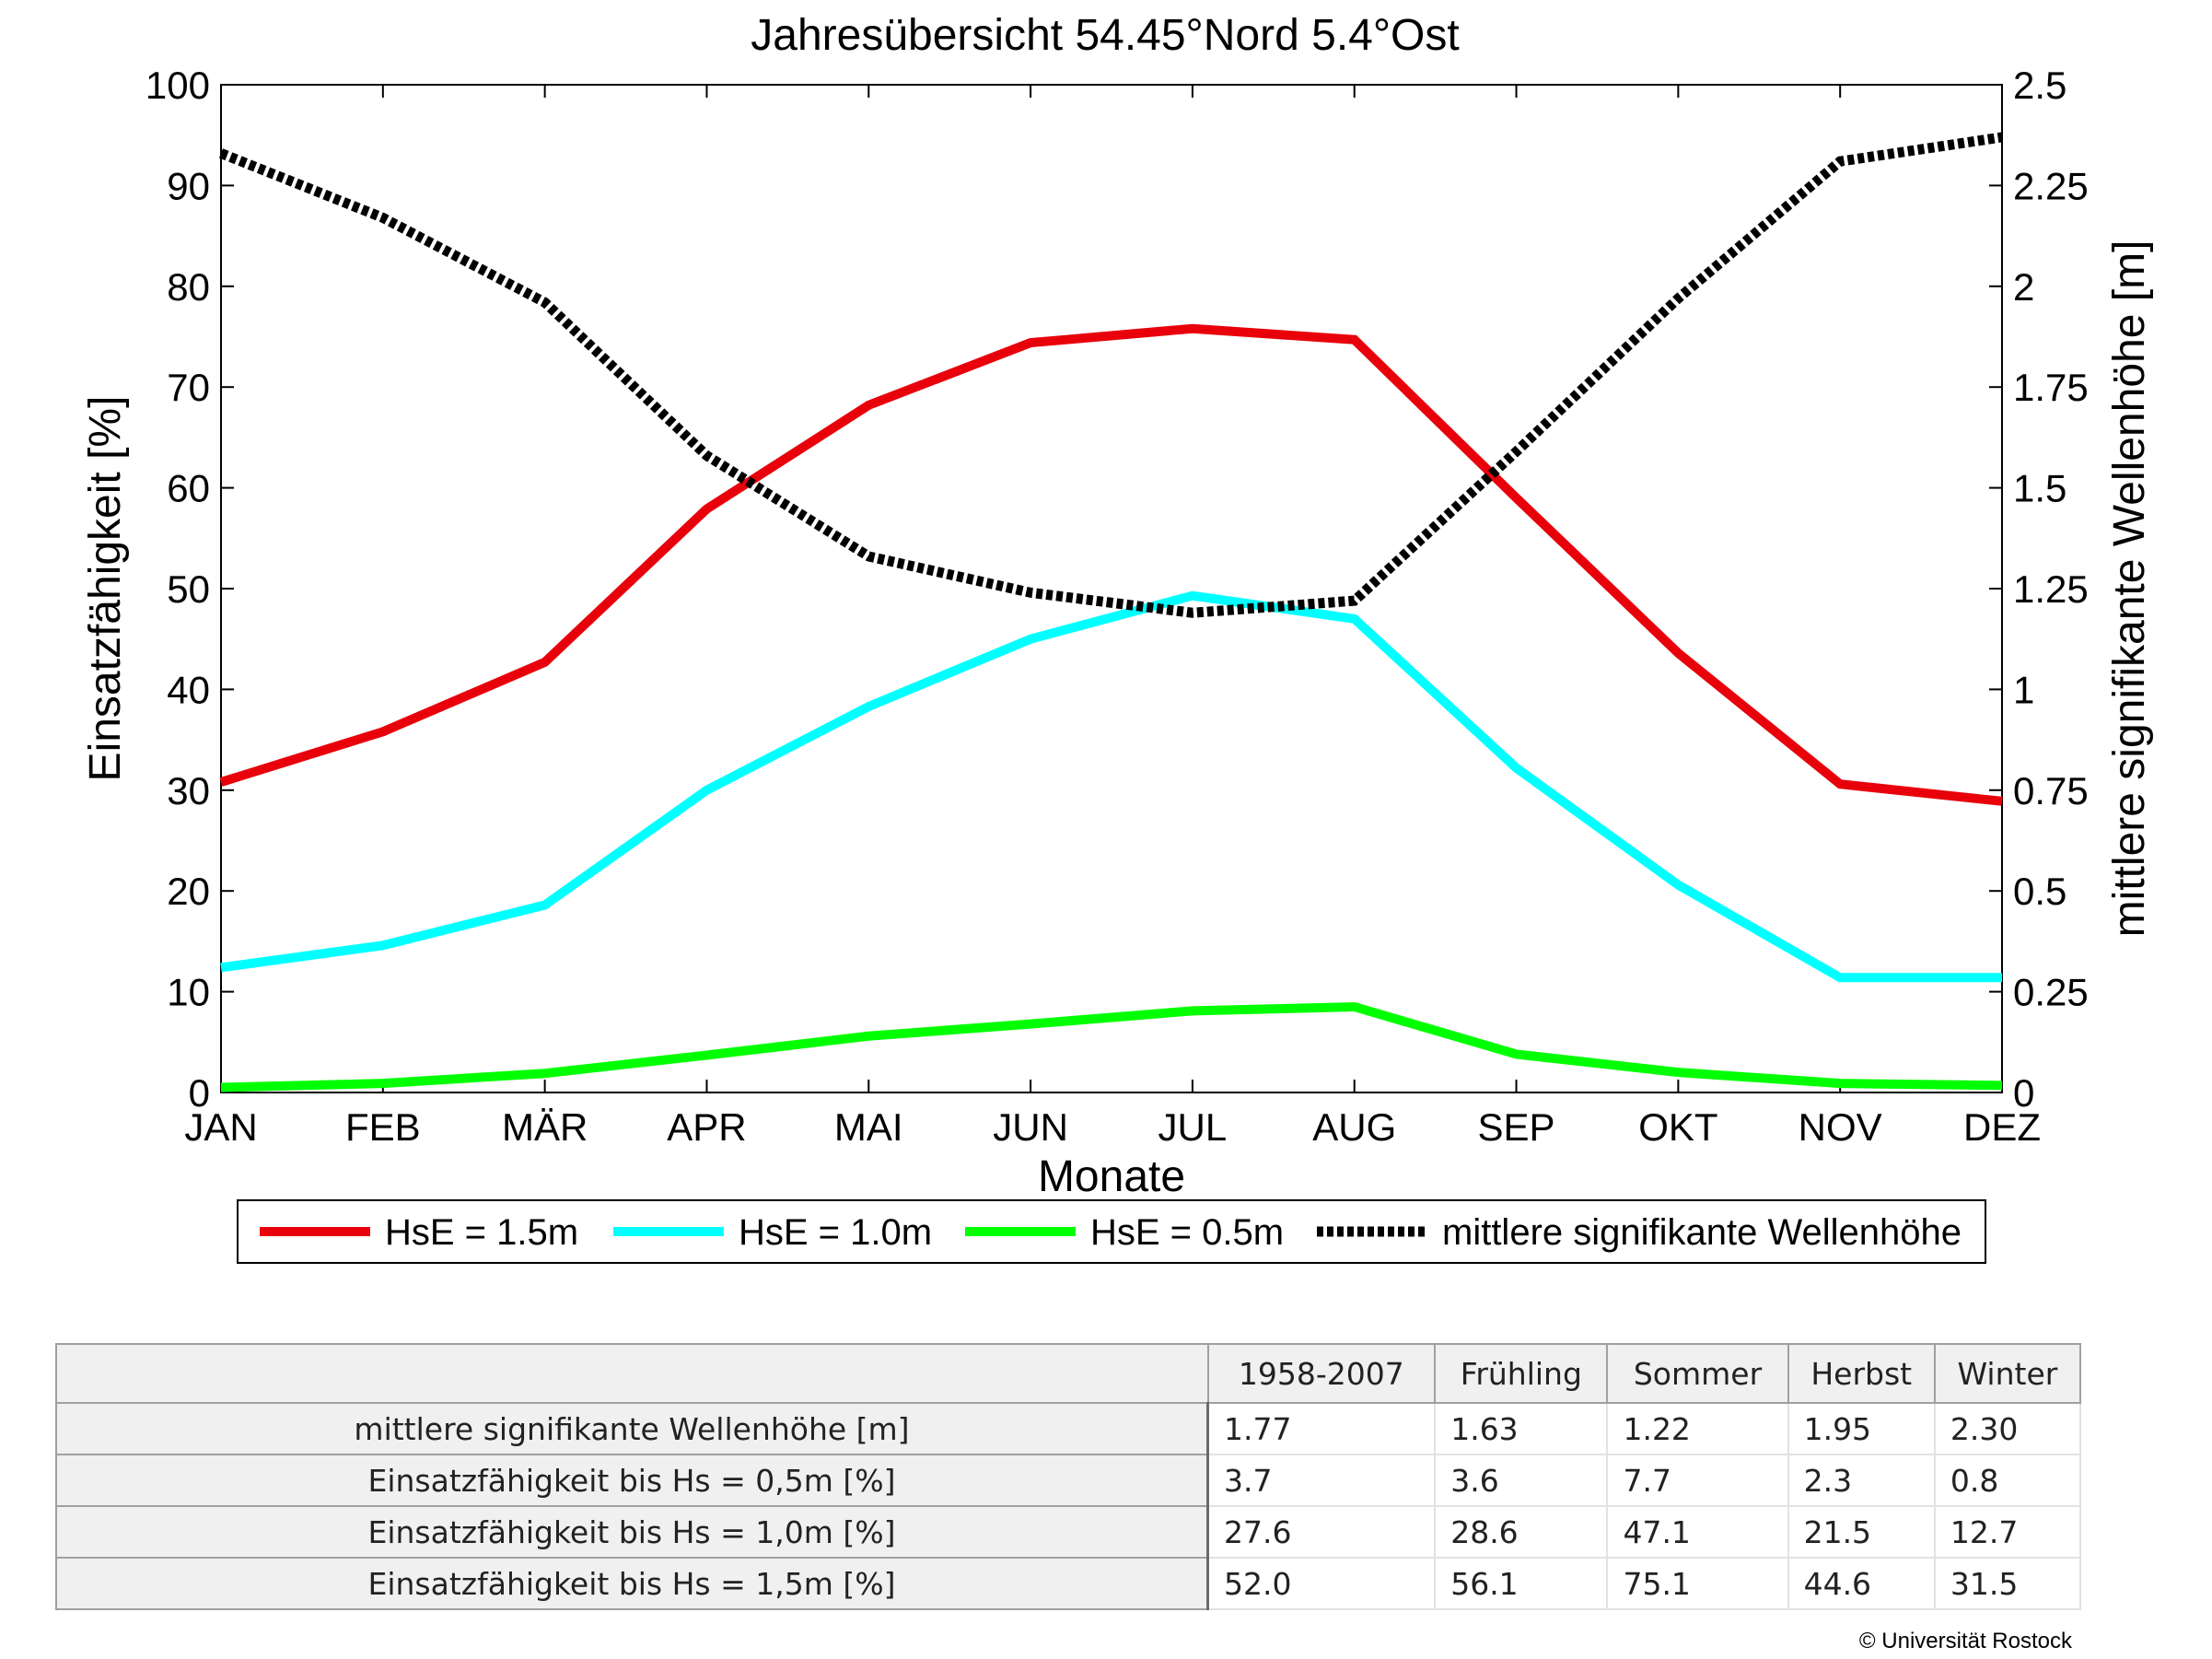 The image size is (2212, 1659). What do you see at coordinates (632, 1373) in the screenshot?
I see `table-corner-cell` at bounding box center [632, 1373].